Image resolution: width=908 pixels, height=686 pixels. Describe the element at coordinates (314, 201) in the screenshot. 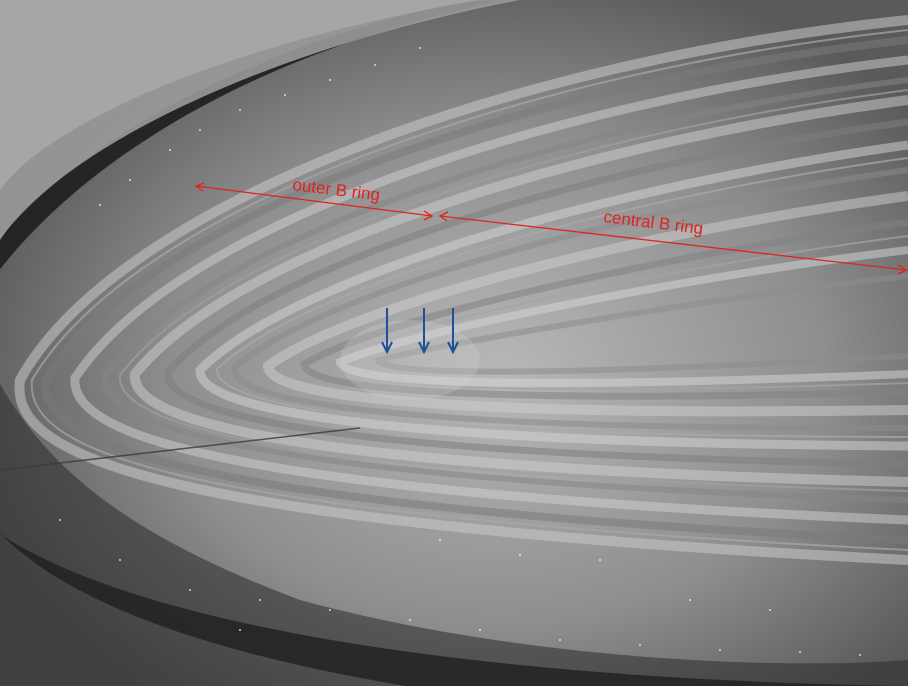

I see `outer-b-ring-arrow` at that location.